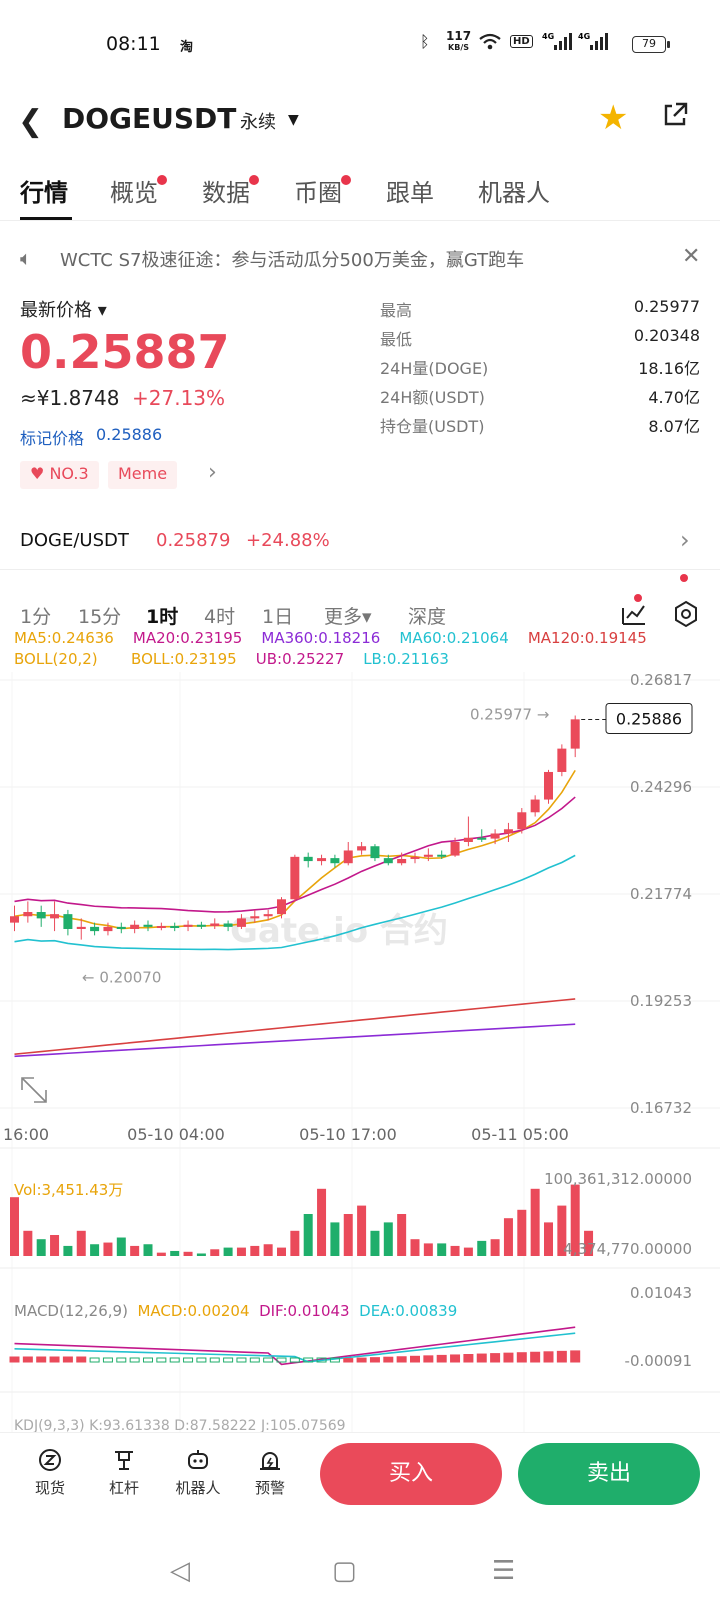 The width and height of the screenshot is (720, 1612). What do you see at coordinates (584, 36) in the screenshot?
I see `svg-text: 4G` at bounding box center [584, 36].